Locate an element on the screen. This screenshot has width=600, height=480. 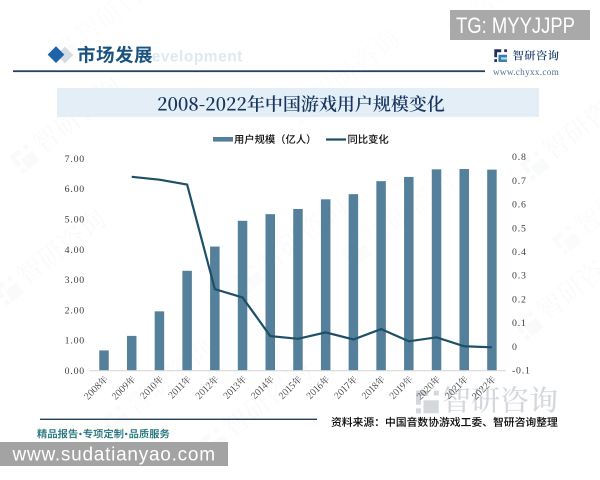
svg-text: 1.00 is located at coordinates (75, 341).